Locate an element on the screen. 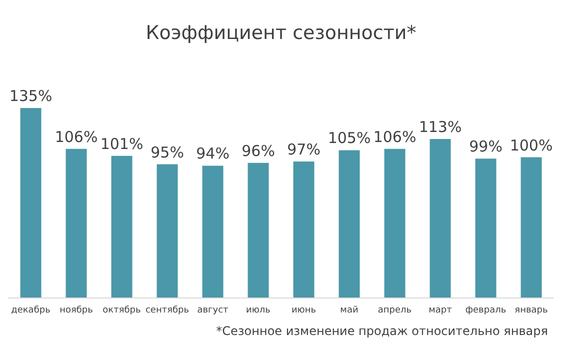 This screenshot has height=350, width=562. x-tick-label: май is located at coordinates (349, 310).